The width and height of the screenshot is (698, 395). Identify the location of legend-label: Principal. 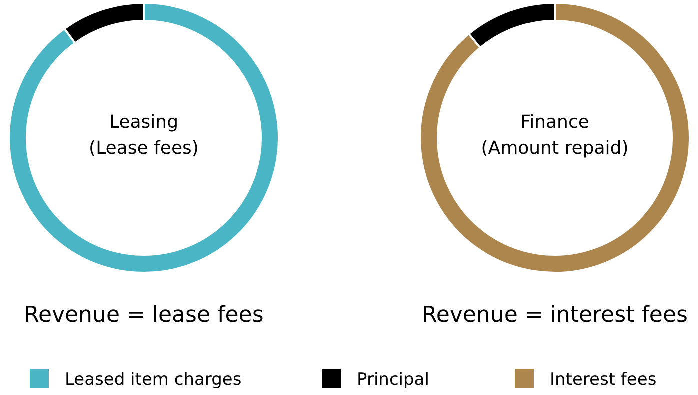
(393, 380).